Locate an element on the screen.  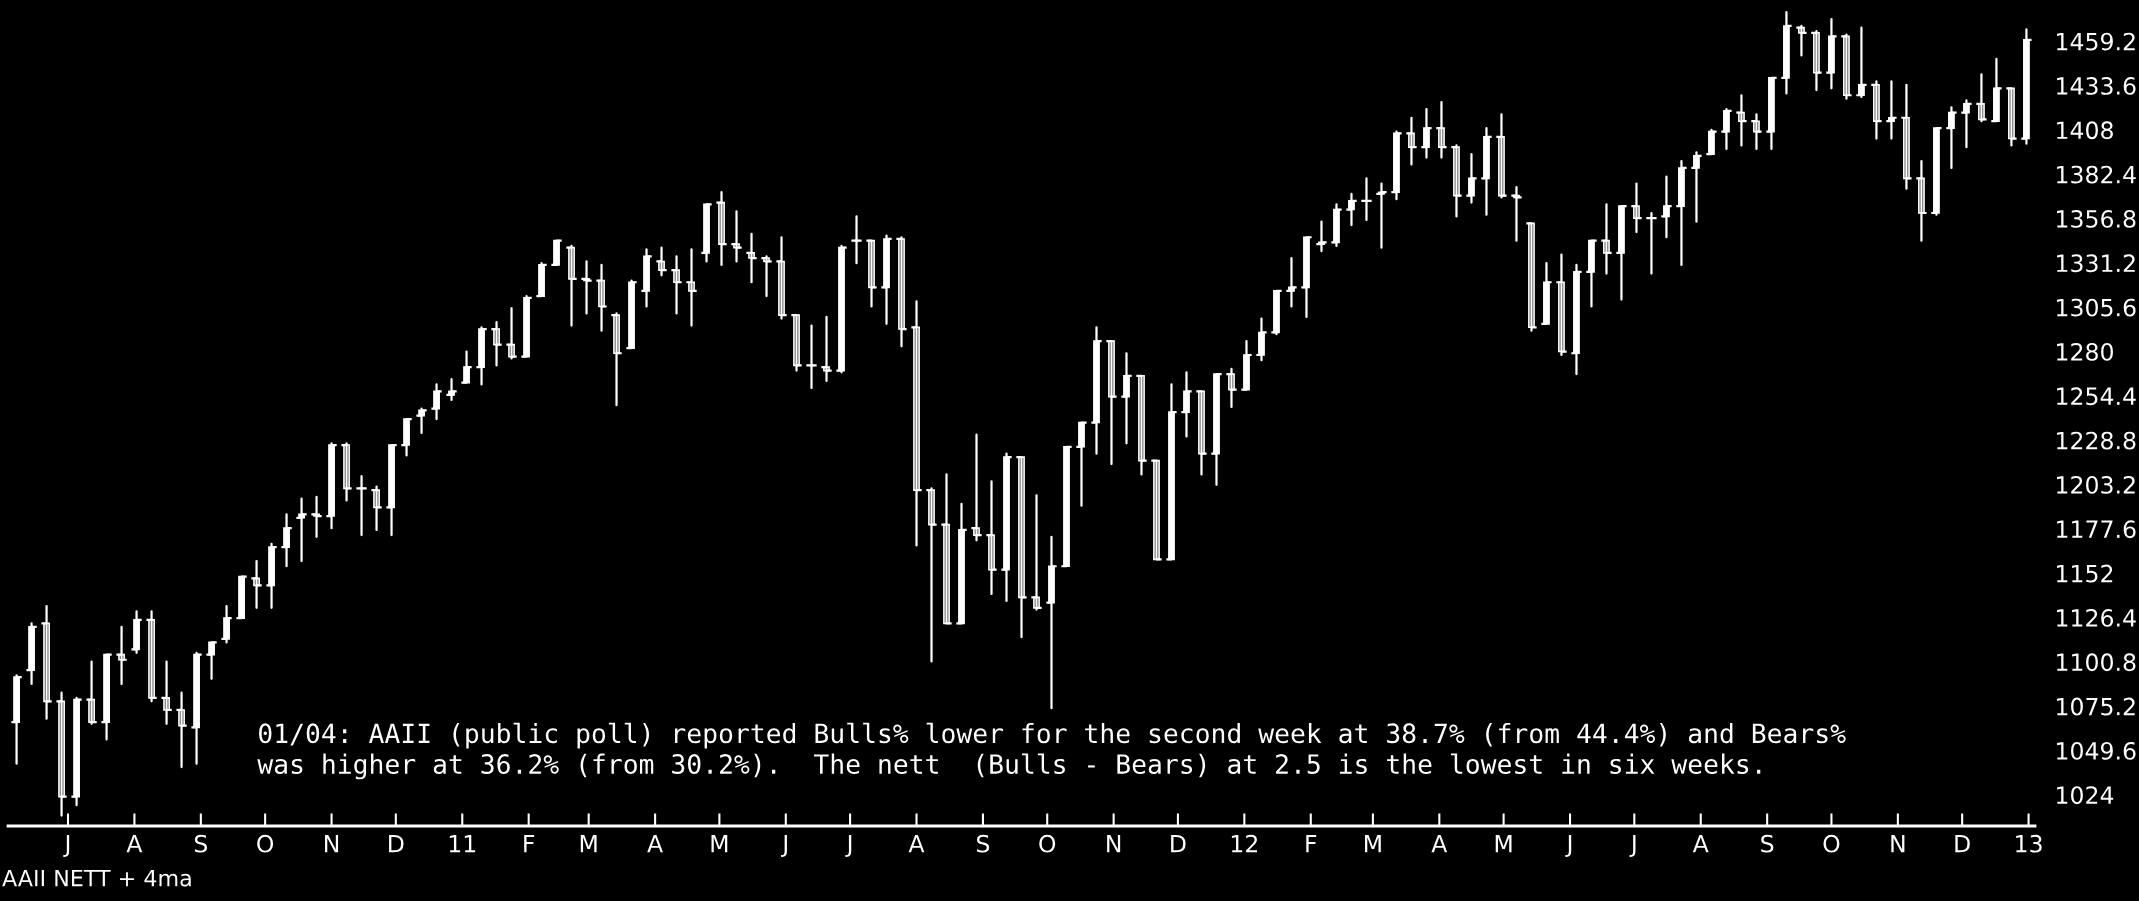
y-tick-label: 1433.6 is located at coordinates (2096, 85).